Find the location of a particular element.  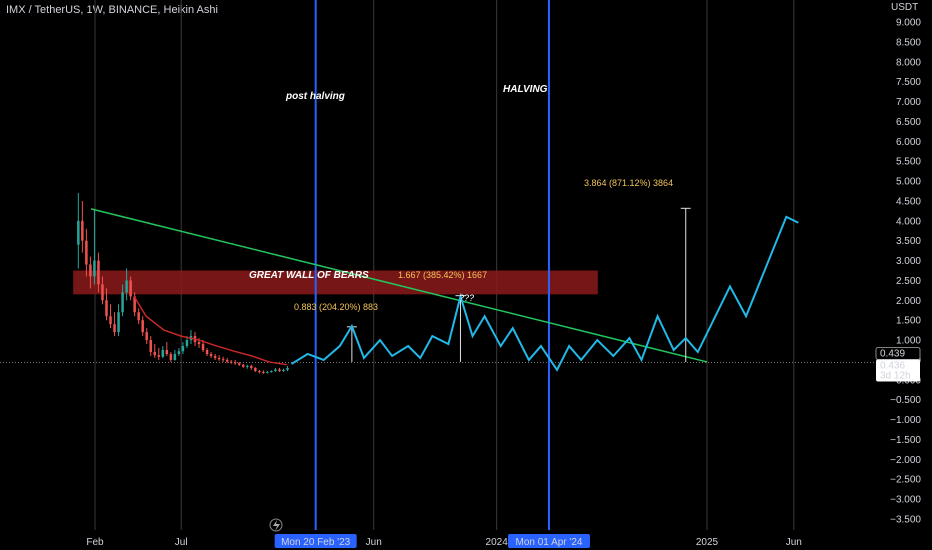

y-tick-label: 4.000 is located at coordinates (908, 221).